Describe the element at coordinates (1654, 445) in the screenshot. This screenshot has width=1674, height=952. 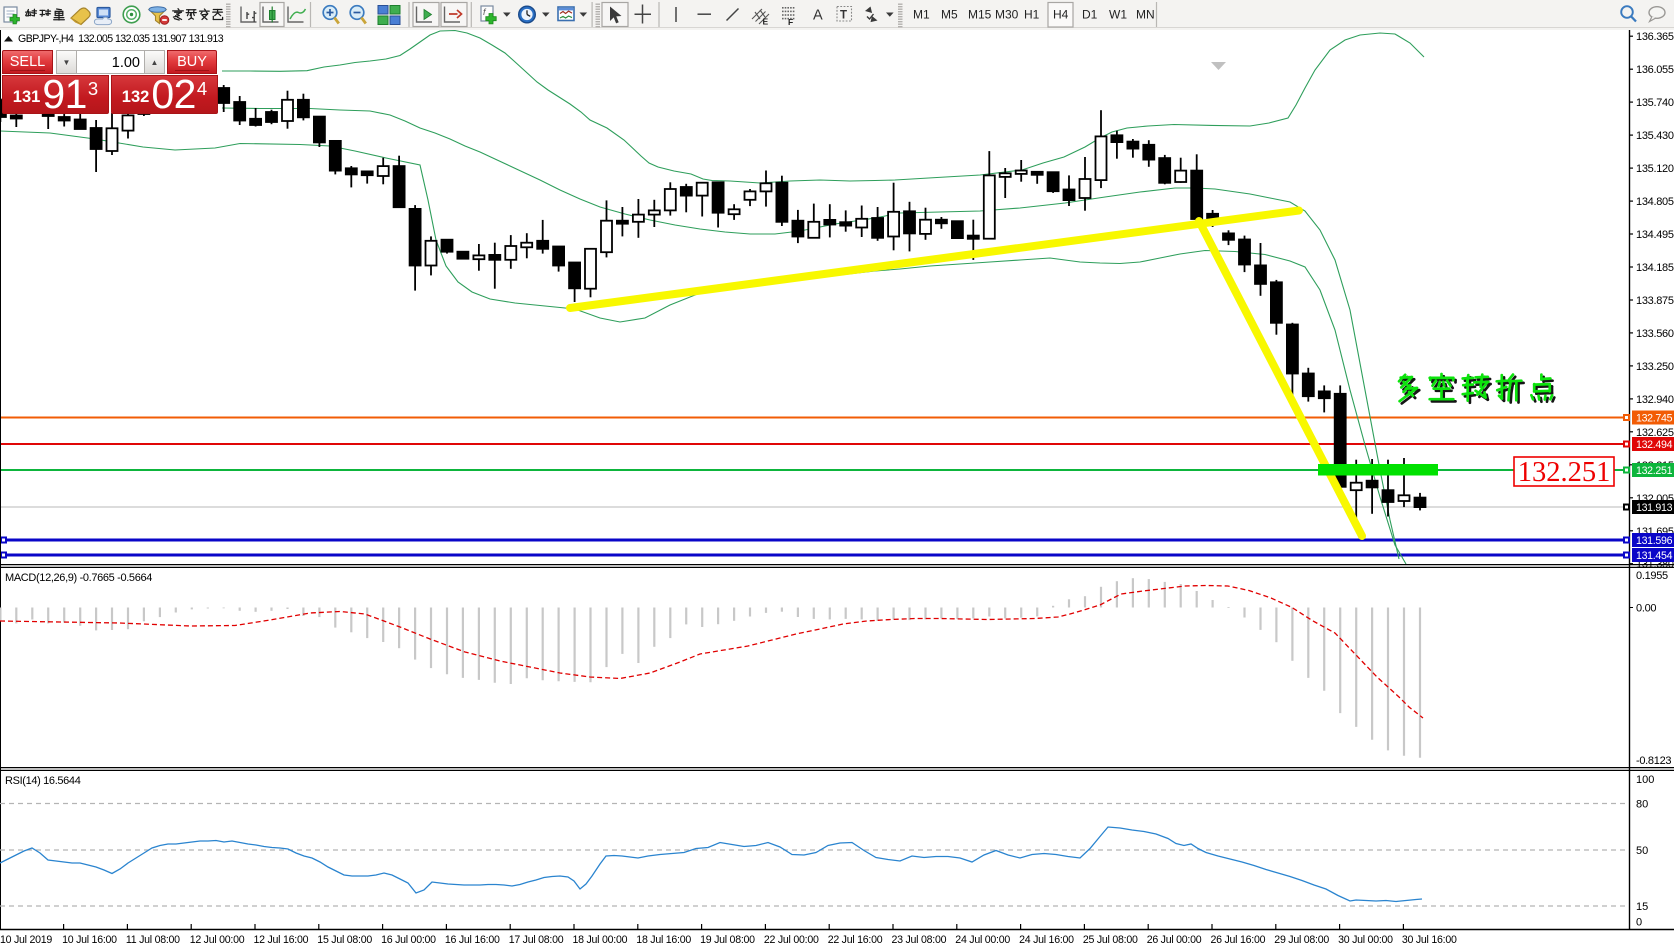
I see `svg-text: 132.494` at that location.